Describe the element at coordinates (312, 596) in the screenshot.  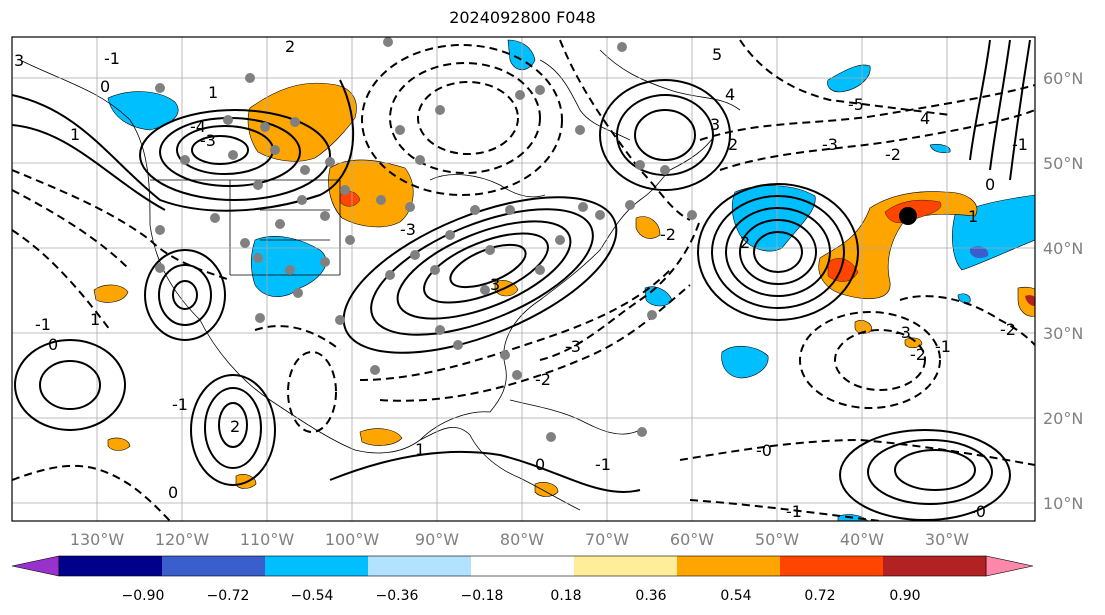
I see `colorbar-tick-label: −0.54` at that location.